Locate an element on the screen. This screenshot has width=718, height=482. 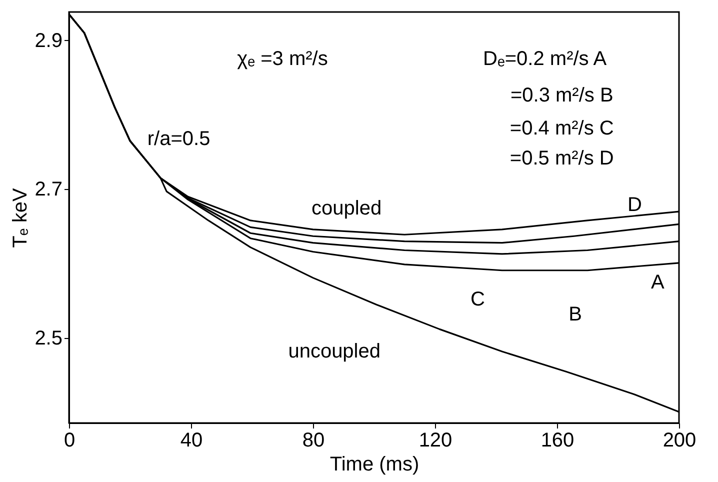
annotation: χₑ =3 m²/s is located at coordinates (282, 59).